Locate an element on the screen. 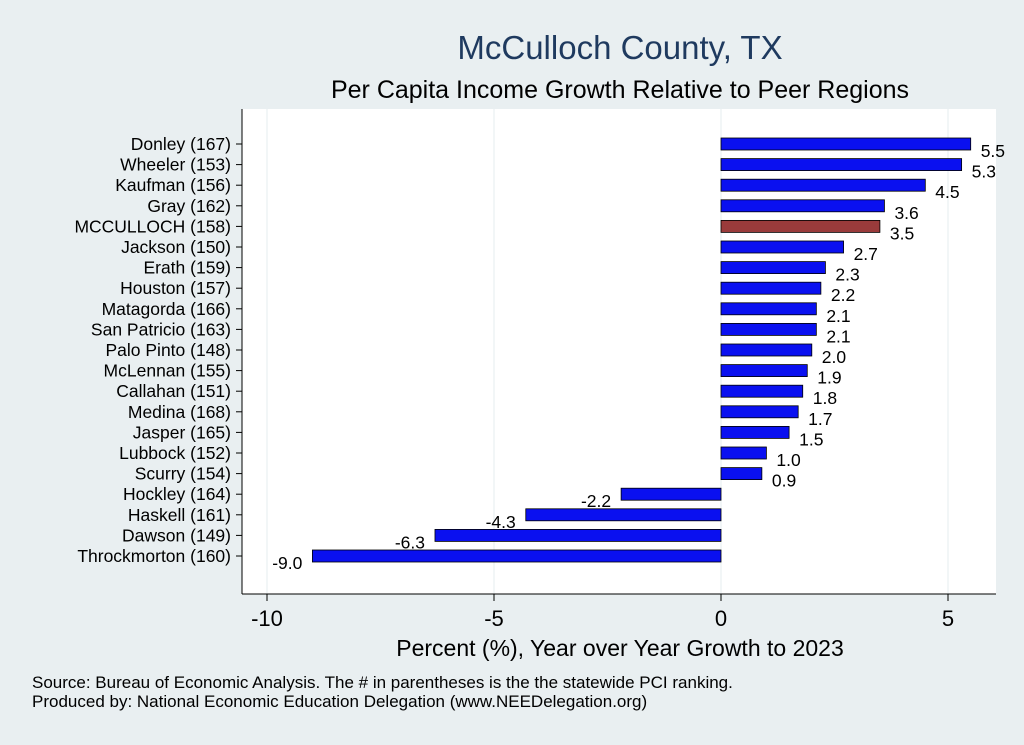 The width and height of the screenshot is (1024, 745). value-label: 1.9 is located at coordinates (829, 378).